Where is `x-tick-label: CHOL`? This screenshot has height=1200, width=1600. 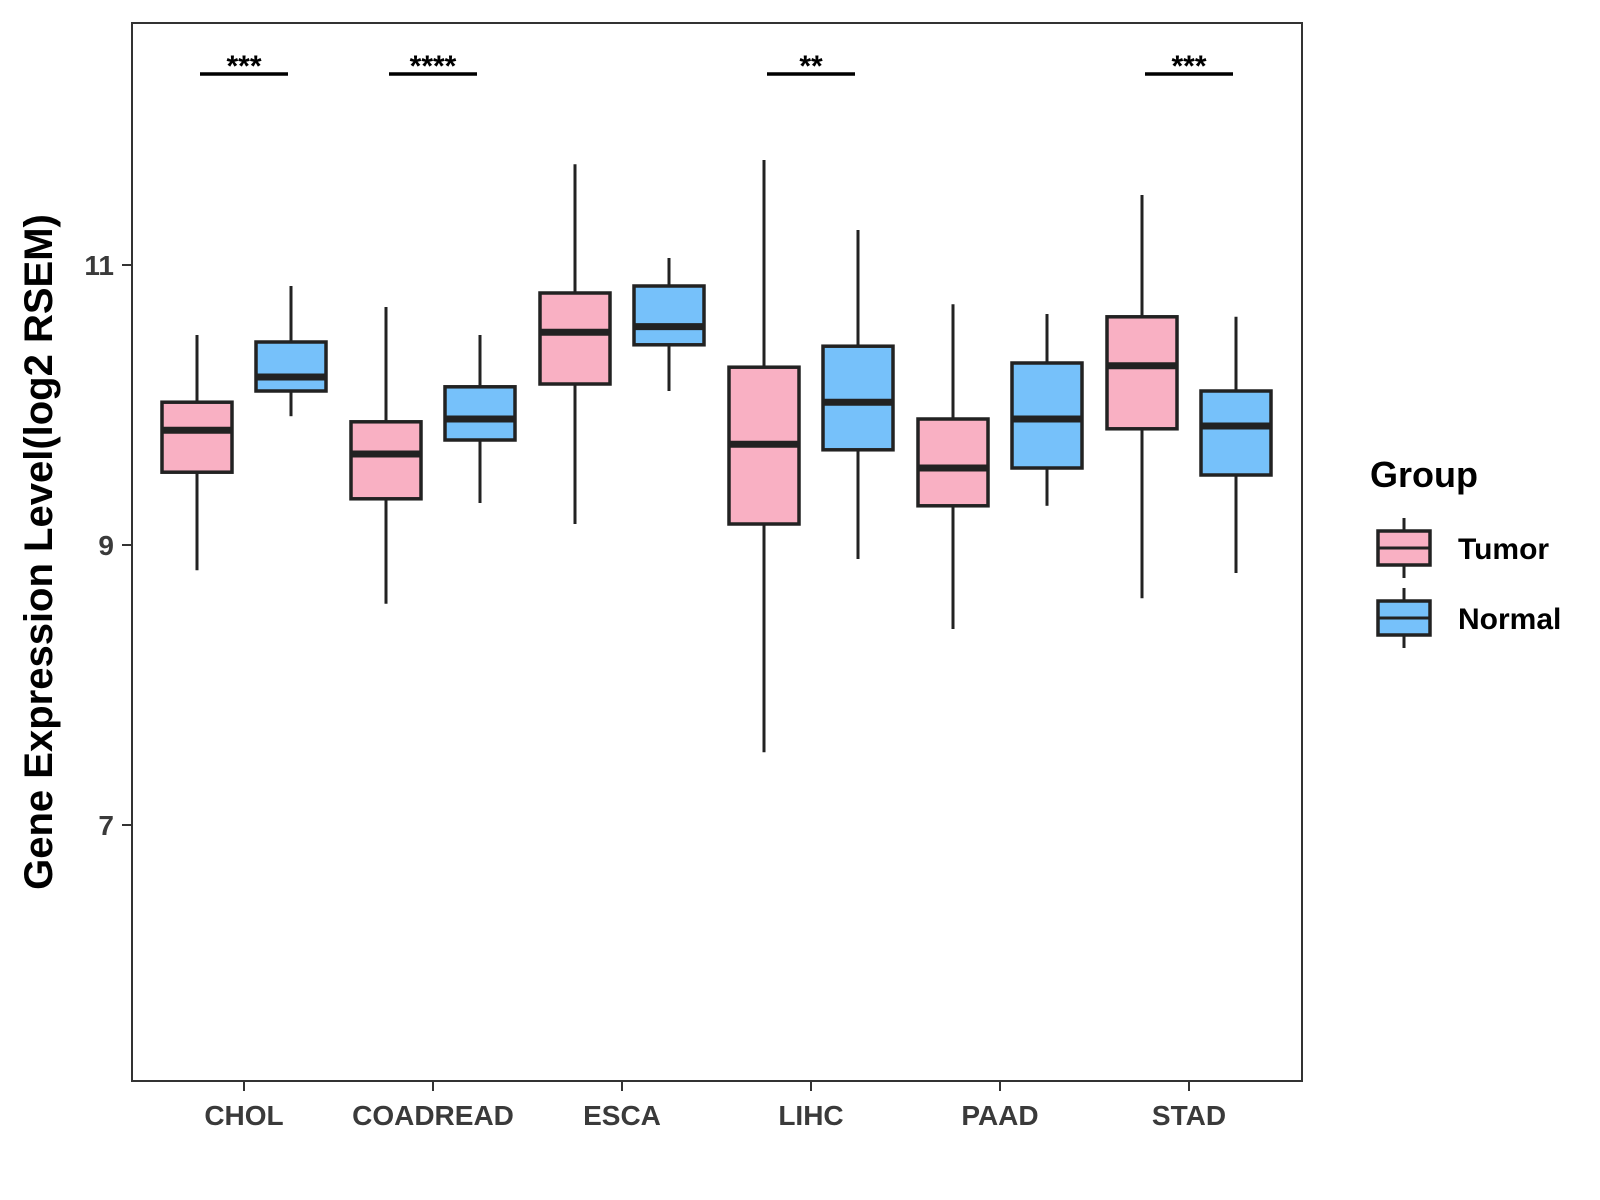 x-tick-label: CHOL is located at coordinates (243, 1115).